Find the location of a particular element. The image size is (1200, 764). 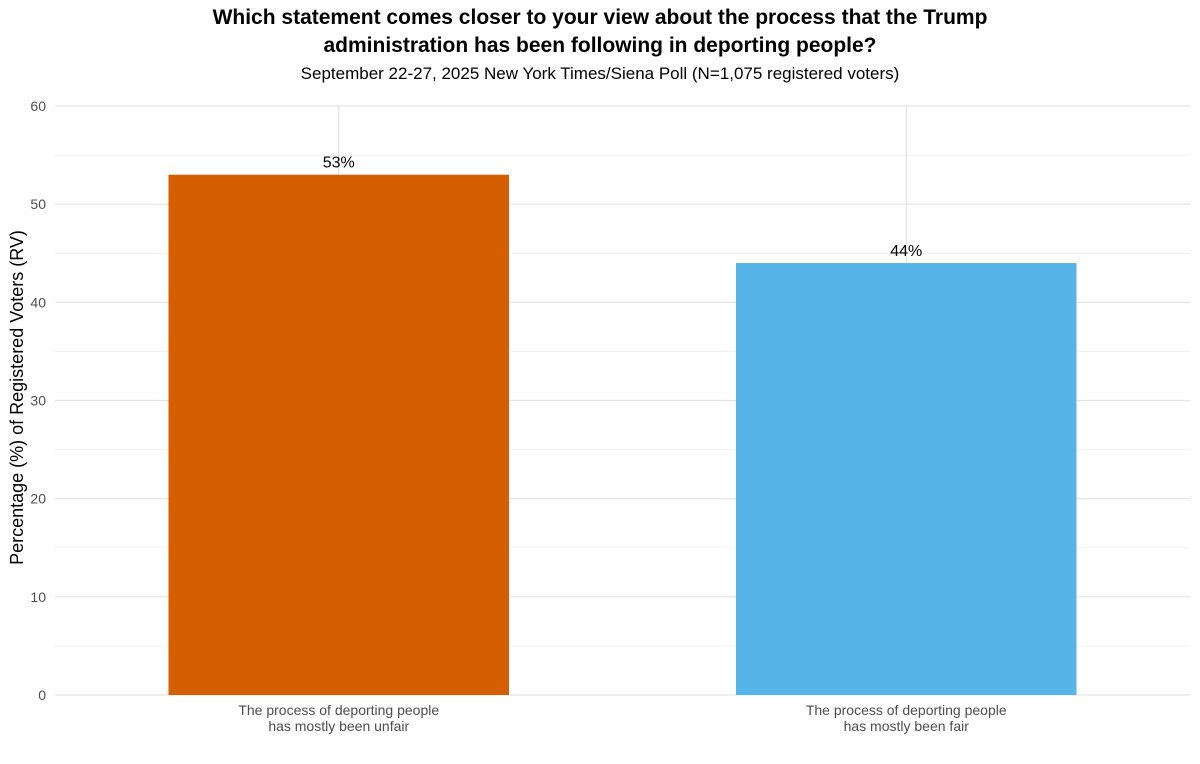

x-tick-label: has mostly been fair is located at coordinates (907, 726).